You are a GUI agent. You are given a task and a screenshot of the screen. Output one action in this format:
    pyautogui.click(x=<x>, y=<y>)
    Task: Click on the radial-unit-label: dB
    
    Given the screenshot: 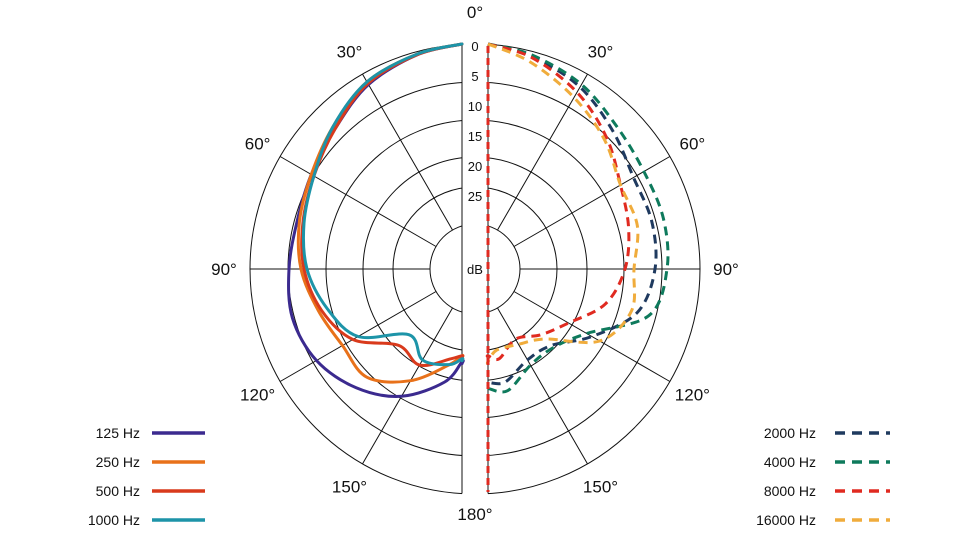 What is the action you would take?
    pyautogui.click(x=475, y=269)
    